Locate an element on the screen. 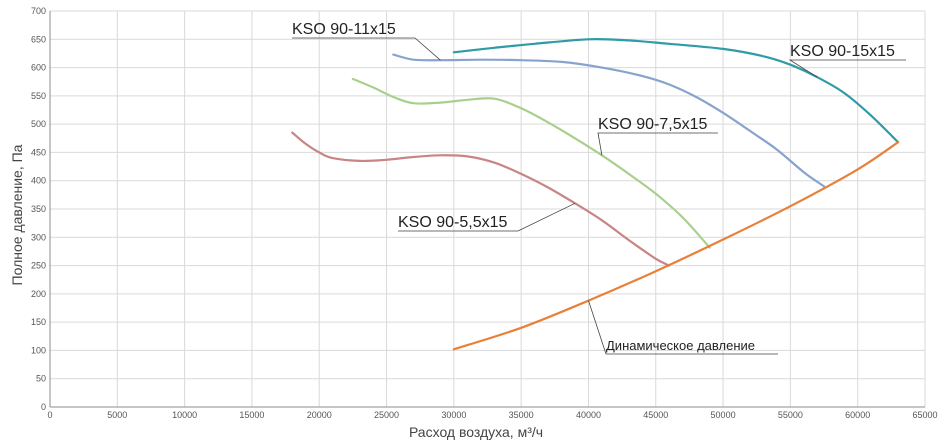  y-tick-label: 650 is located at coordinates (38, 39).